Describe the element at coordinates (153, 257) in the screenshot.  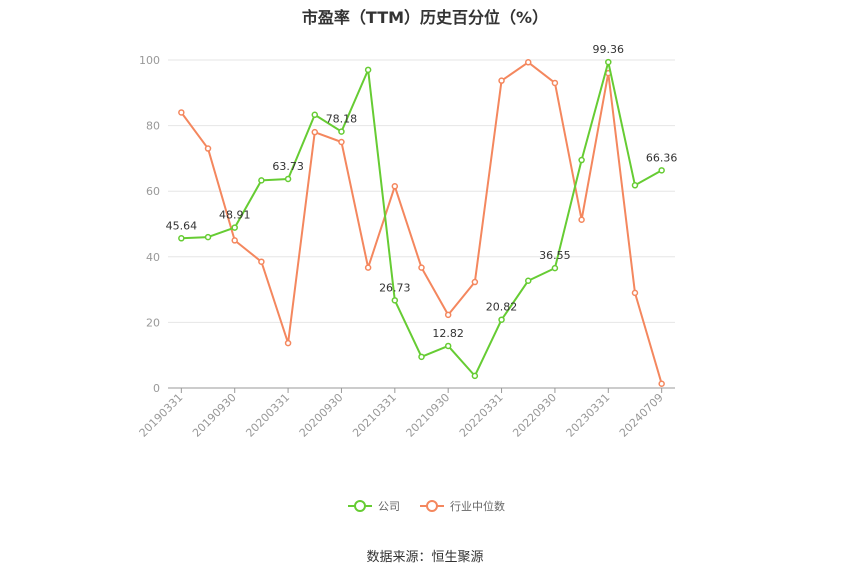
I see `y-tick-label: 40` at that location.